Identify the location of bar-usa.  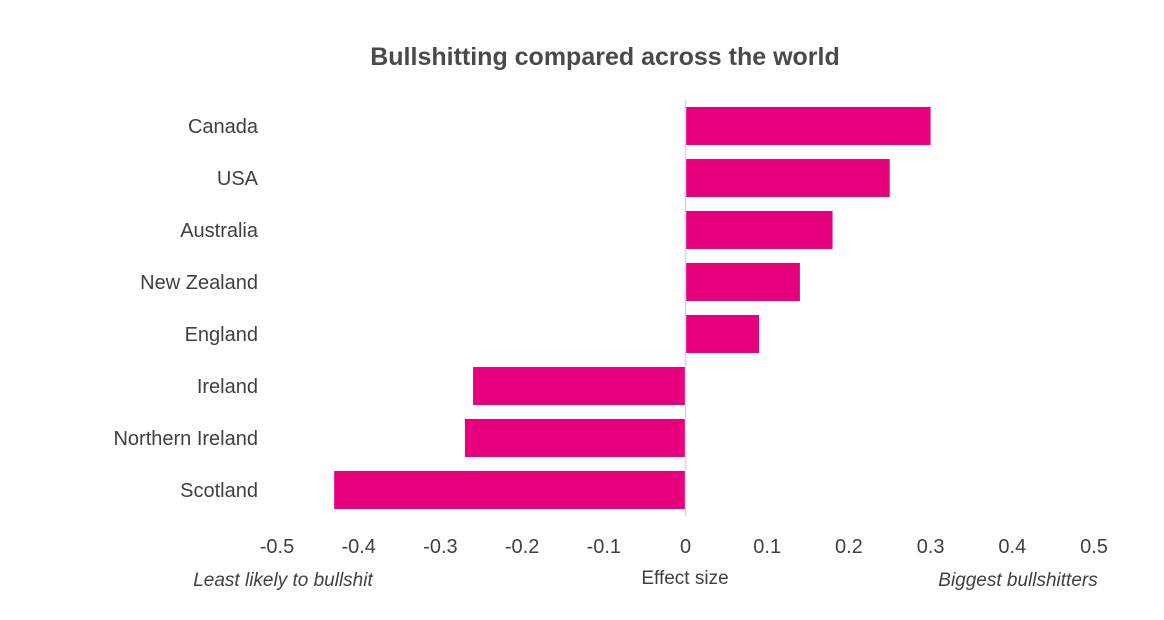
(787, 178).